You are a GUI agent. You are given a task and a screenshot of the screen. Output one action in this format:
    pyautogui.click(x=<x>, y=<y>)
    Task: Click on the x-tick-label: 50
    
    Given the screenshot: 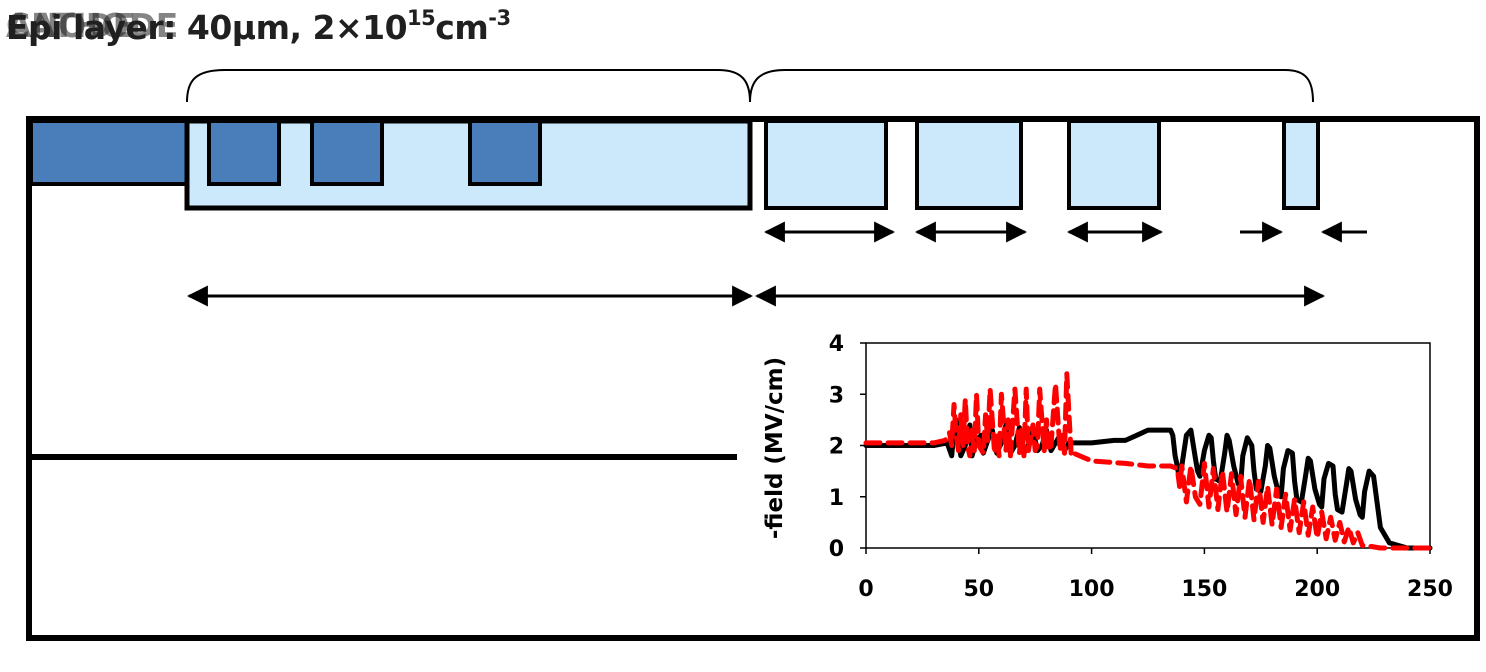 What is the action you would take?
    pyautogui.click(x=978, y=589)
    